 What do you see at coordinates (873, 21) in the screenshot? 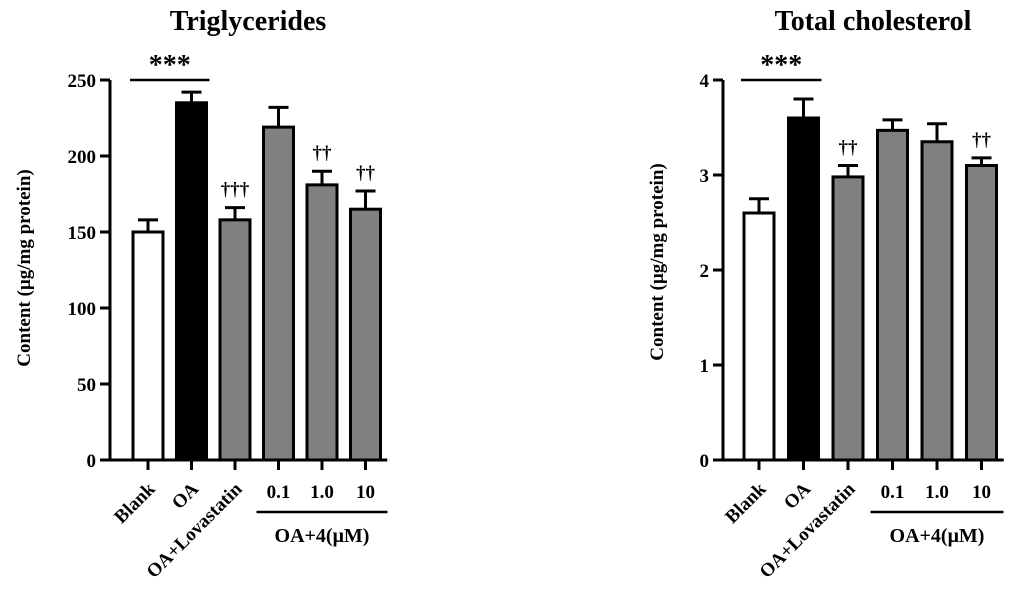
I see `chart-title: Total cholesterol` at bounding box center [873, 21].